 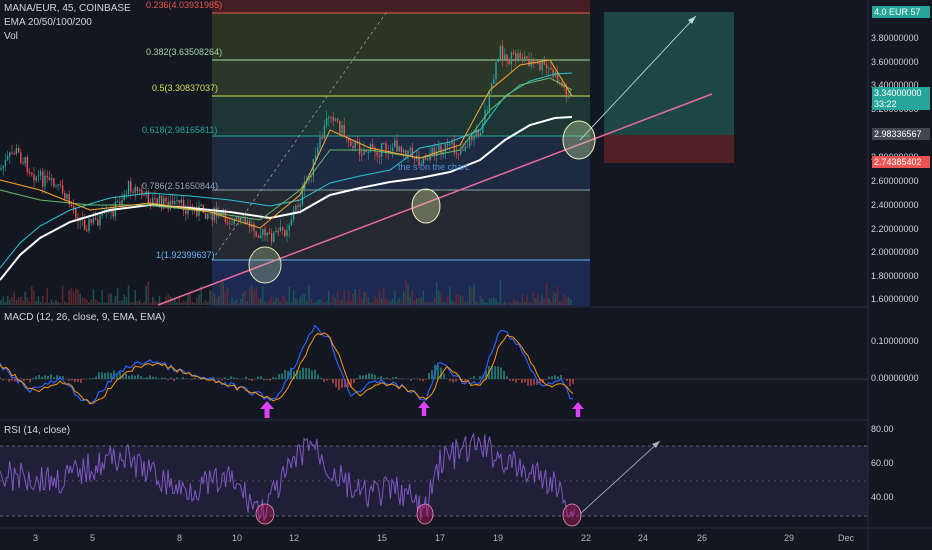 What do you see at coordinates (11, 36) in the screenshot?
I see `volume-legend: Vol` at bounding box center [11, 36].